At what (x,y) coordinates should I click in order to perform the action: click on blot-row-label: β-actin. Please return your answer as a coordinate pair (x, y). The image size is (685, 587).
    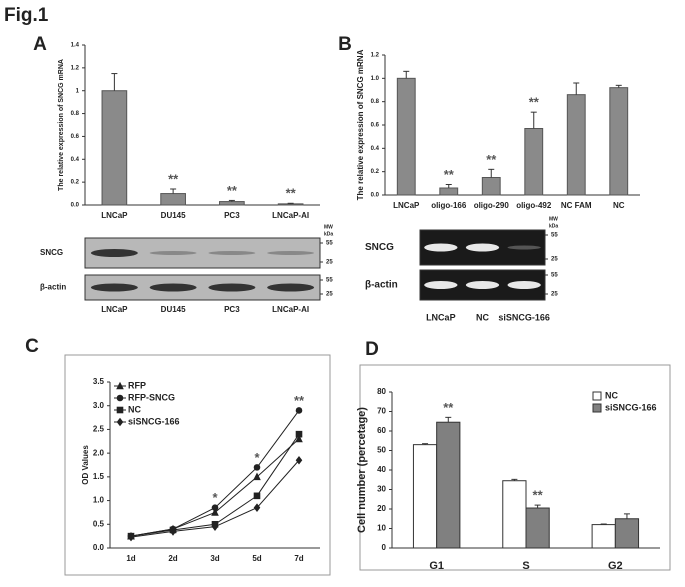
    Looking at the image, I should click on (53, 287).